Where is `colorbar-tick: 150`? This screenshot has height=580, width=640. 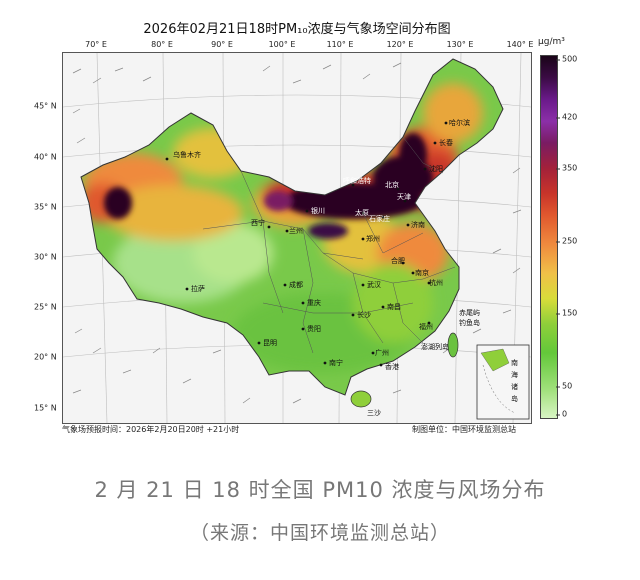 colorbar-tick: 150 is located at coordinates (566, 313).